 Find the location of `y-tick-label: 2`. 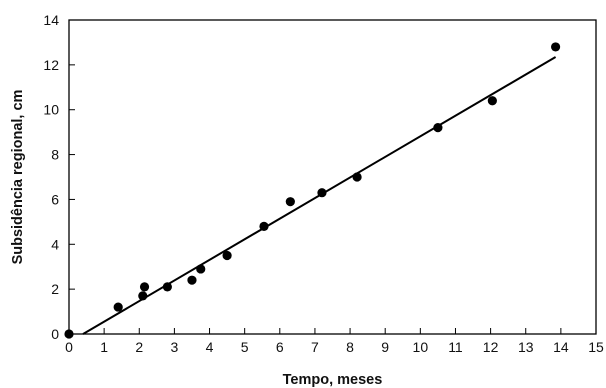

y-tick-label: 2 is located at coordinates (55, 289).